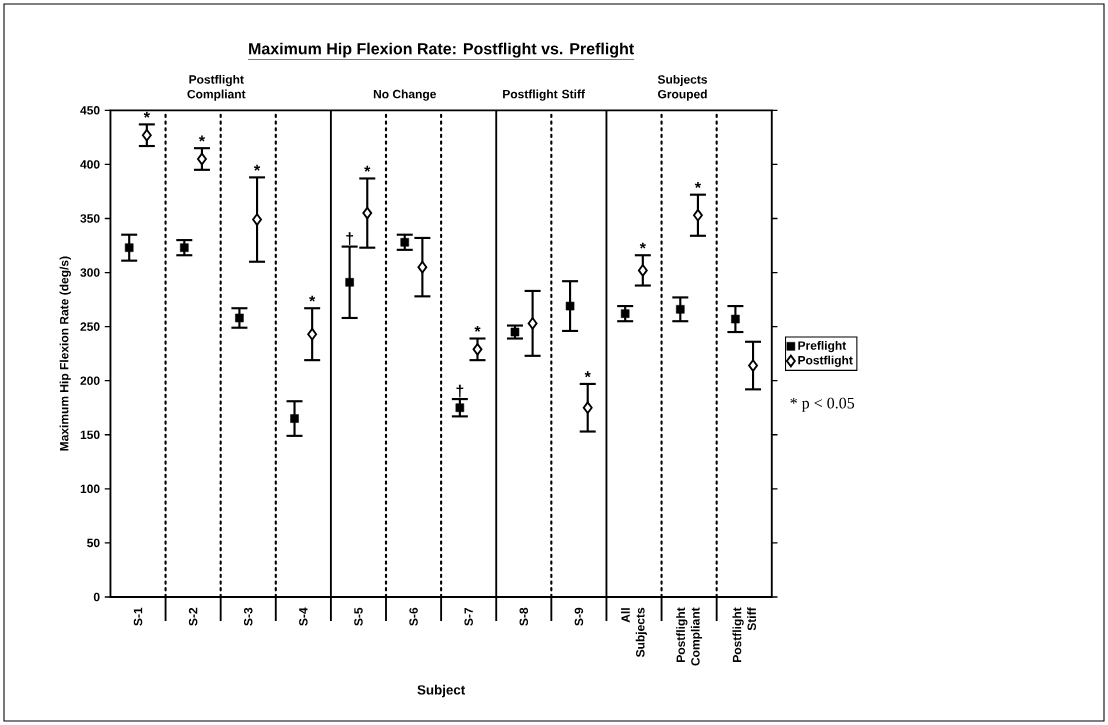 The width and height of the screenshot is (1108, 725). I want to click on text: Postflight Stiff, so click(544, 95).